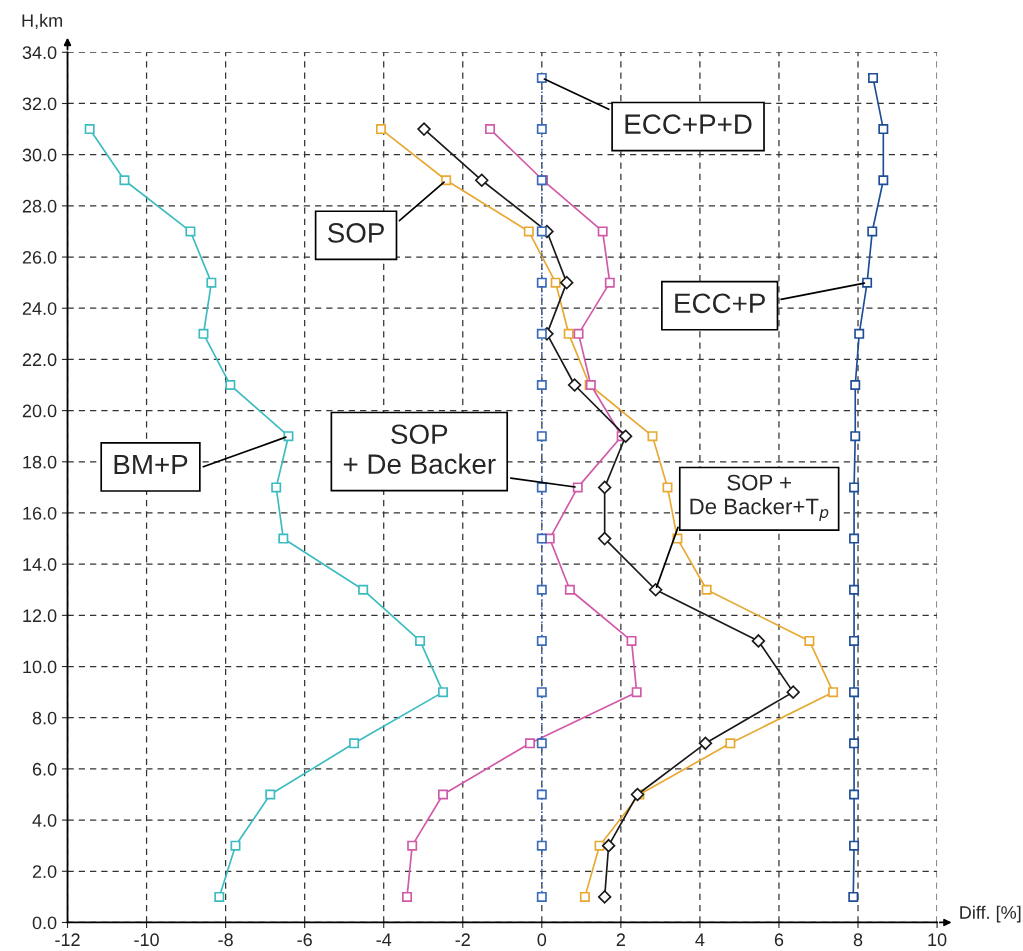  Describe the element at coordinates (937, 940) in the screenshot. I see `x-tick-label: 10` at that location.